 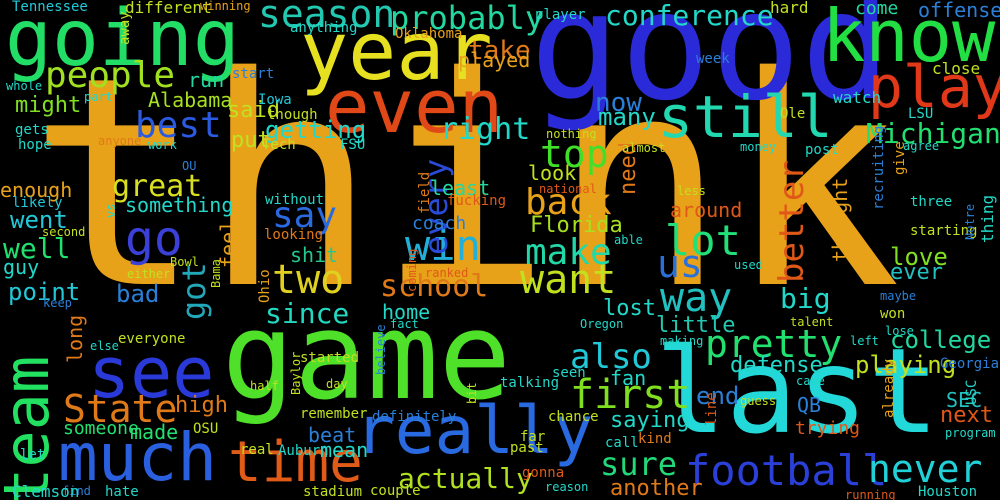 What do you see at coordinates (919, 257) in the screenshot?
I see `word-love: love` at bounding box center [919, 257].